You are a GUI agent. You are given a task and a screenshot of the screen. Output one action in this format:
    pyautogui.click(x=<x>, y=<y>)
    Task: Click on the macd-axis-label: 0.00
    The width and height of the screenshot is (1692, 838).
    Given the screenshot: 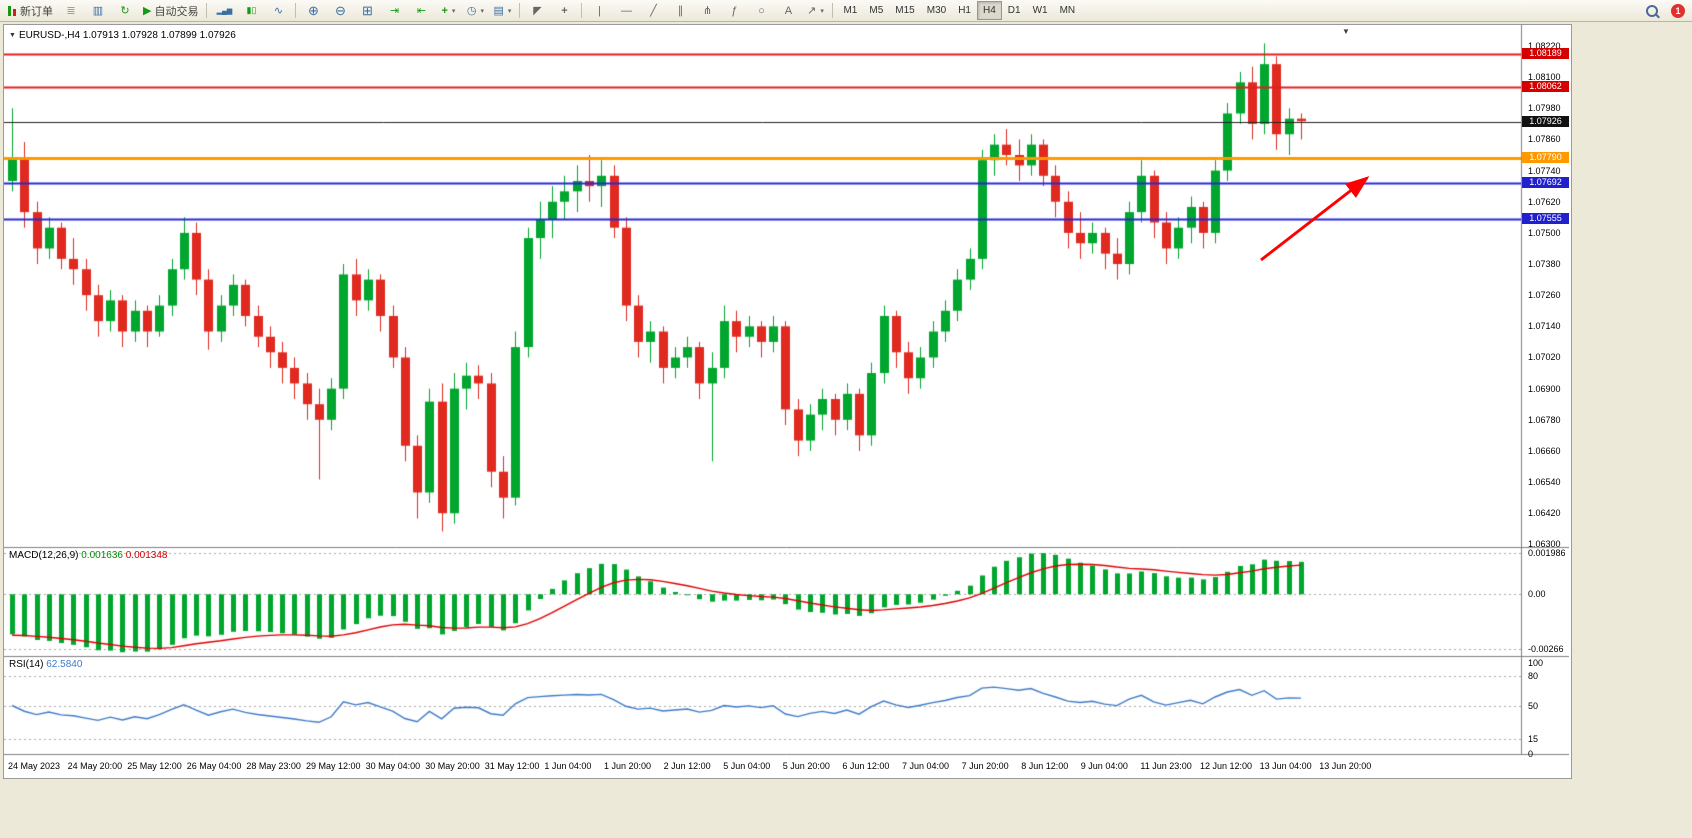 What is the action you would take?
    pyautogui.click(x=1537, y=594)
    